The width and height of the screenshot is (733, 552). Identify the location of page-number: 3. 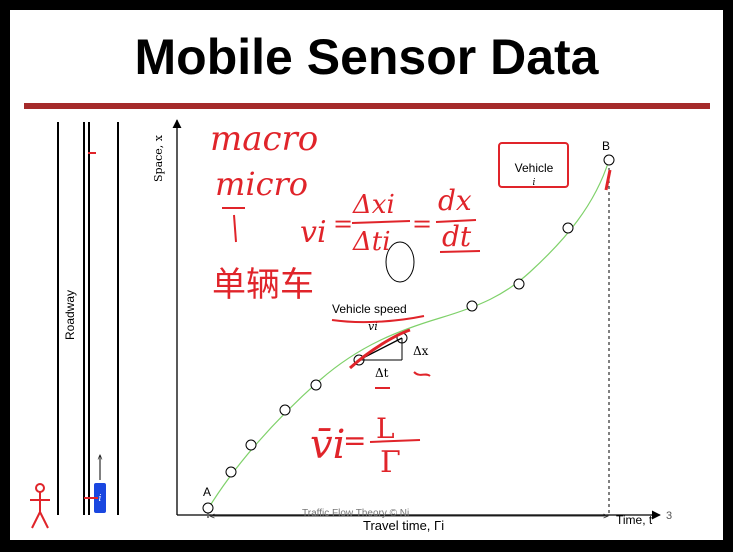
(669, 516).